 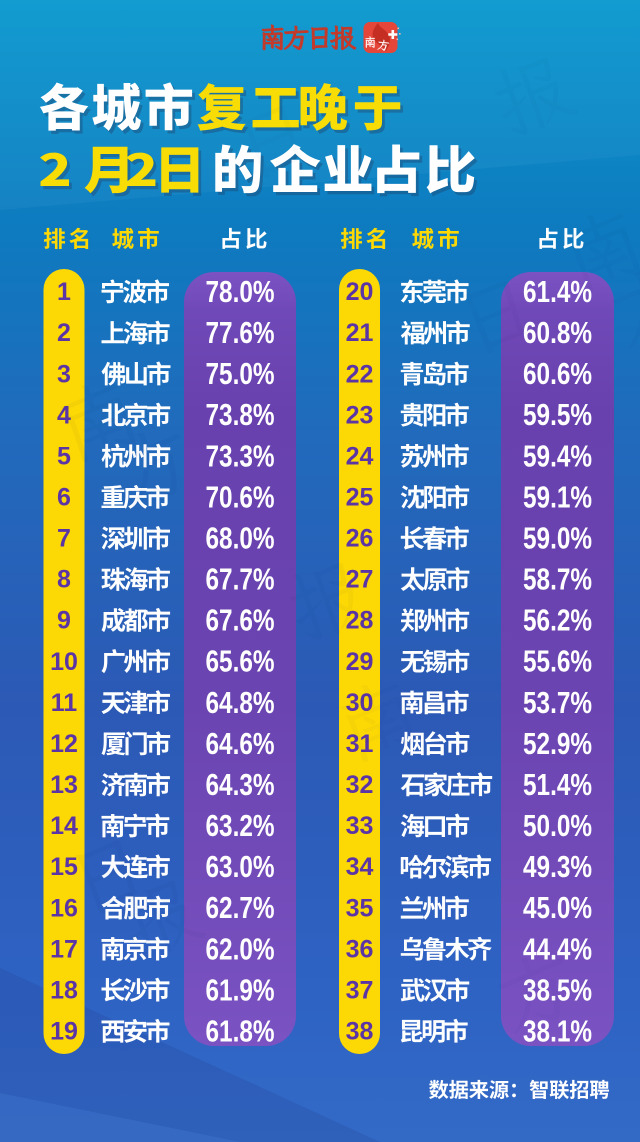 What do you see at coordinates (360, 292) in the screenshot?
I see `svg-text: 20` at bounding box center [360, 292].